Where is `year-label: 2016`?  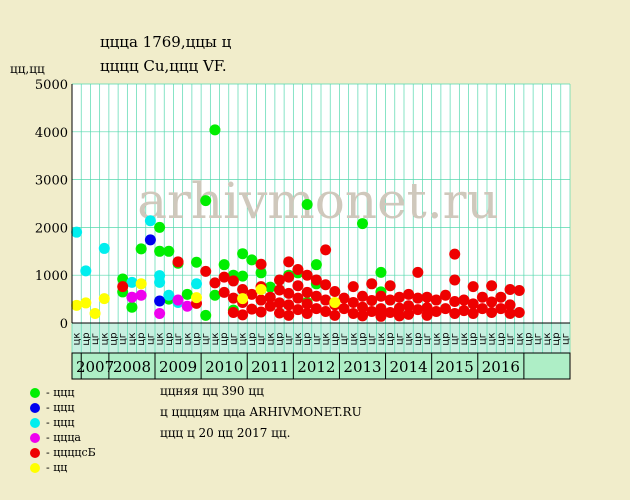 year-label: 2016 is located at coordinates (501, 367).